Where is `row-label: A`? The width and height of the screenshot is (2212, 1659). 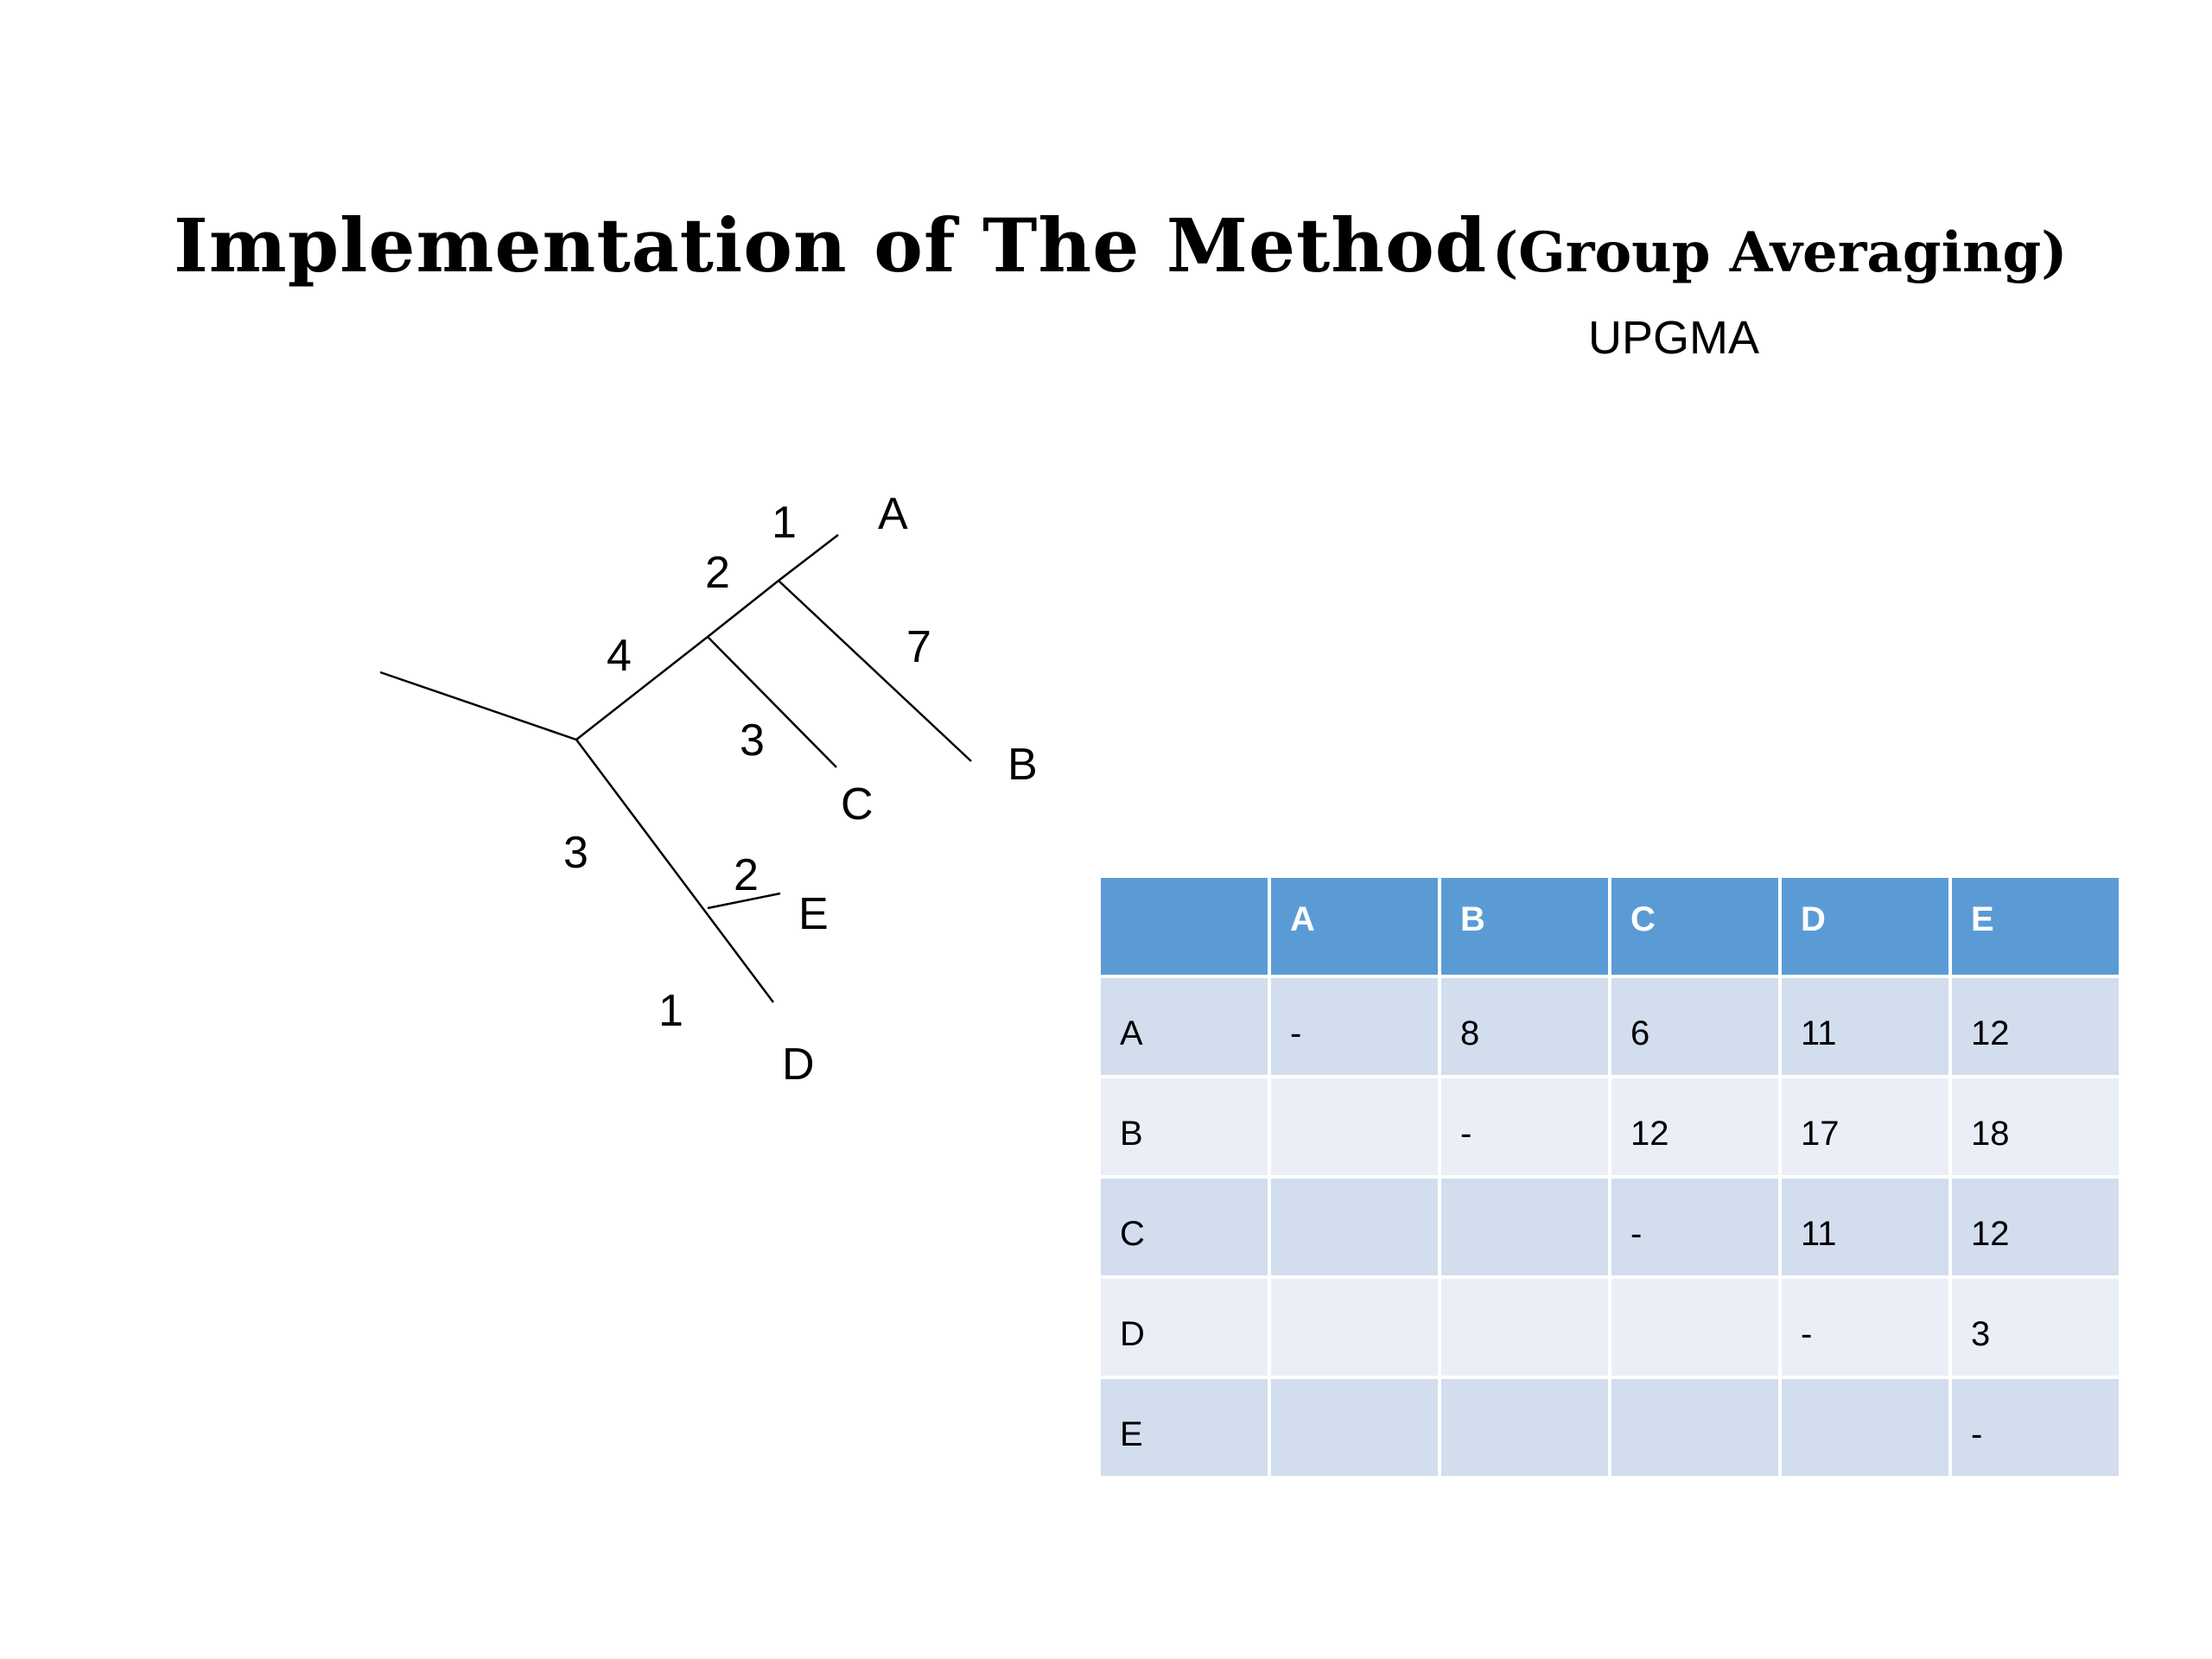
row-label: A is located at coordinates (1184, 1026).